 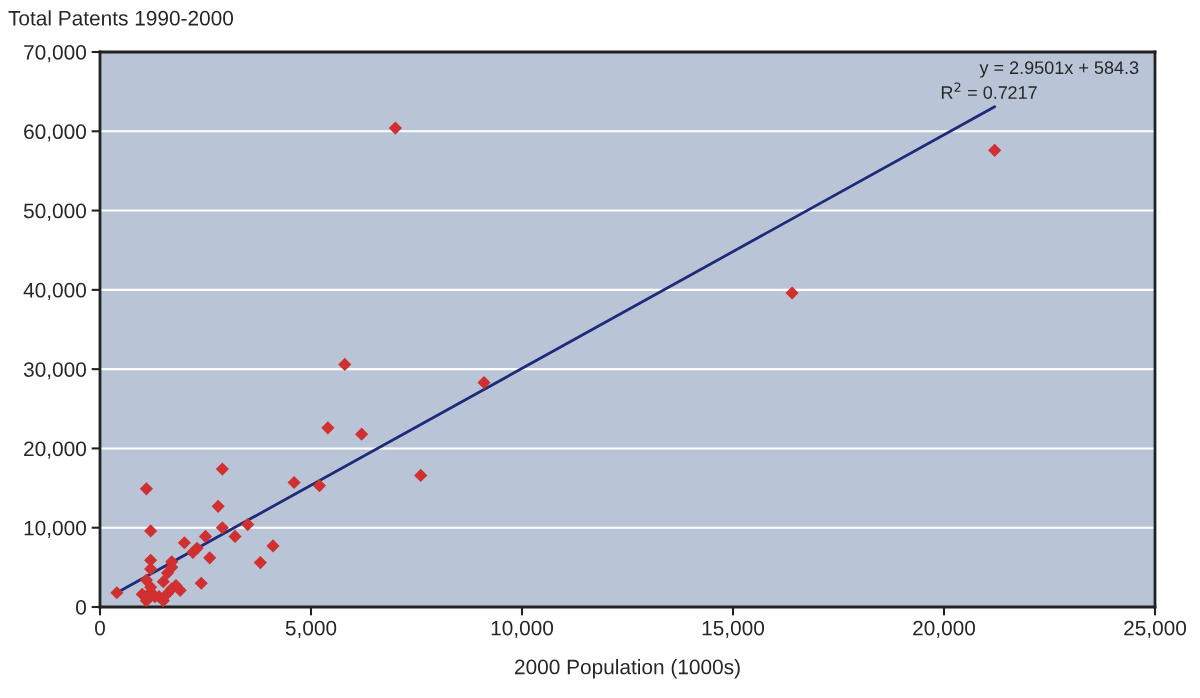 What do you see at coordinates (1059, 69) in the screenshot?
I see `annotation: y = 2.9501x + 584.3` at bounding box center [1059, 69].